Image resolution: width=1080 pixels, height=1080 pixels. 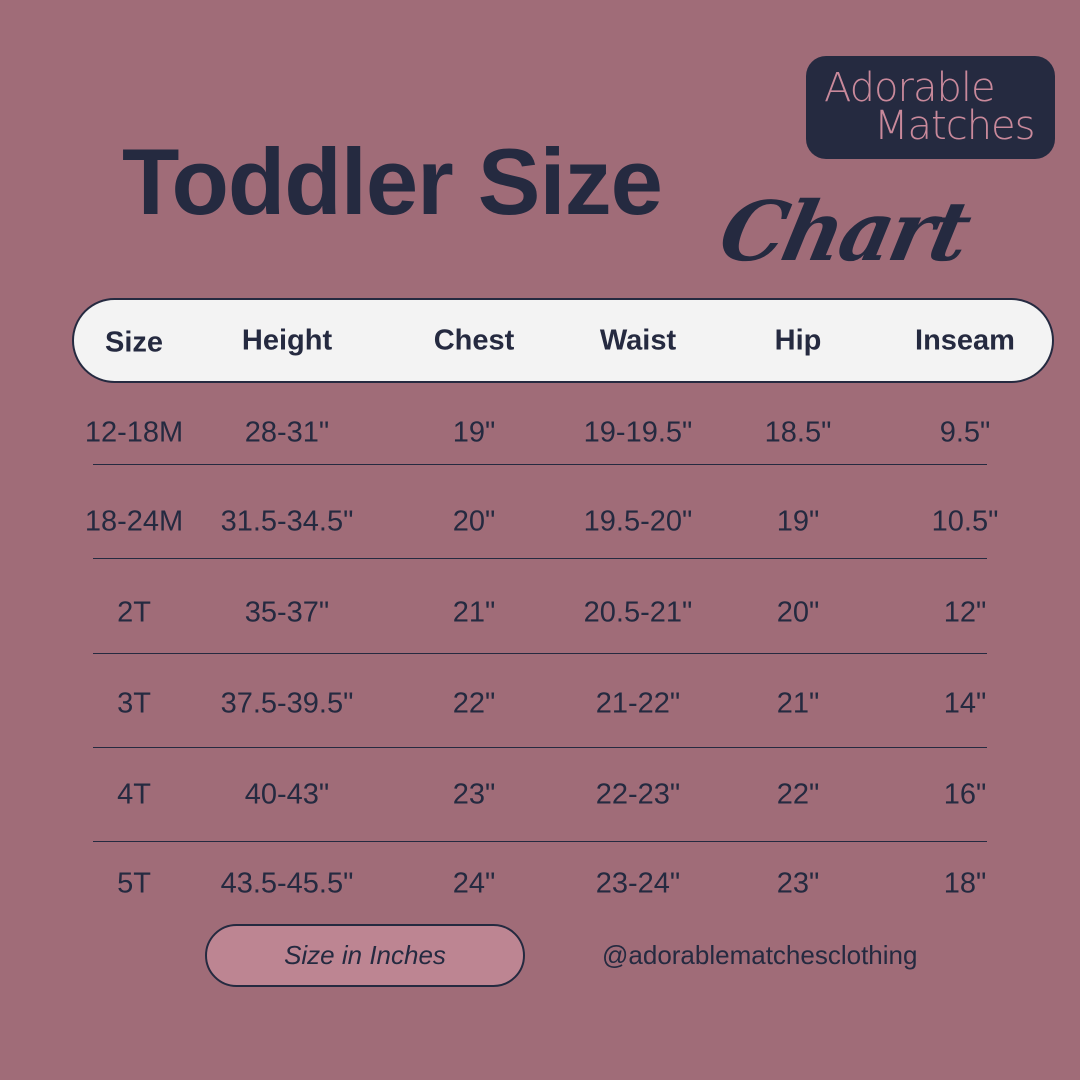 I want to click on table-cell: 43.5-45.5", so click(x=287, y=883).